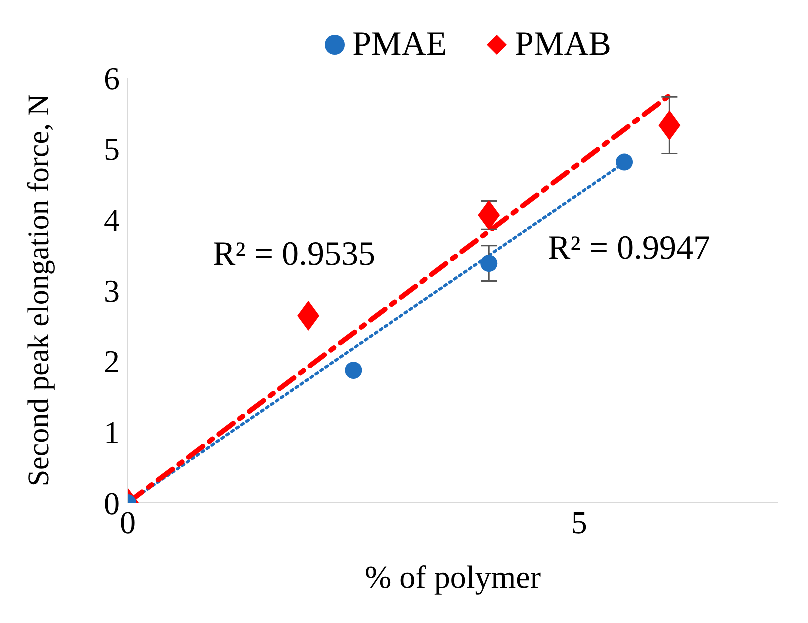 This screenshot has width=808, height=623. I want to click on legend-label: PMAB, so click(563, 45).